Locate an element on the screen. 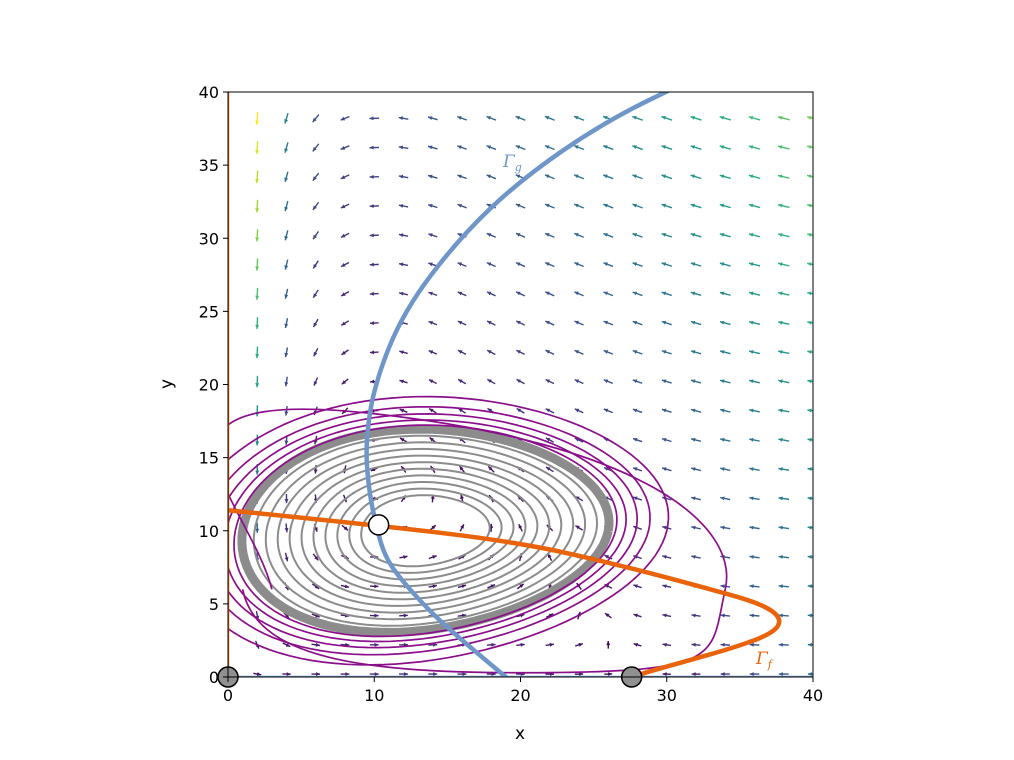 This screenshot has height=760, width=1014. y-tick-label: 15 is located at coordinates (209, 458).